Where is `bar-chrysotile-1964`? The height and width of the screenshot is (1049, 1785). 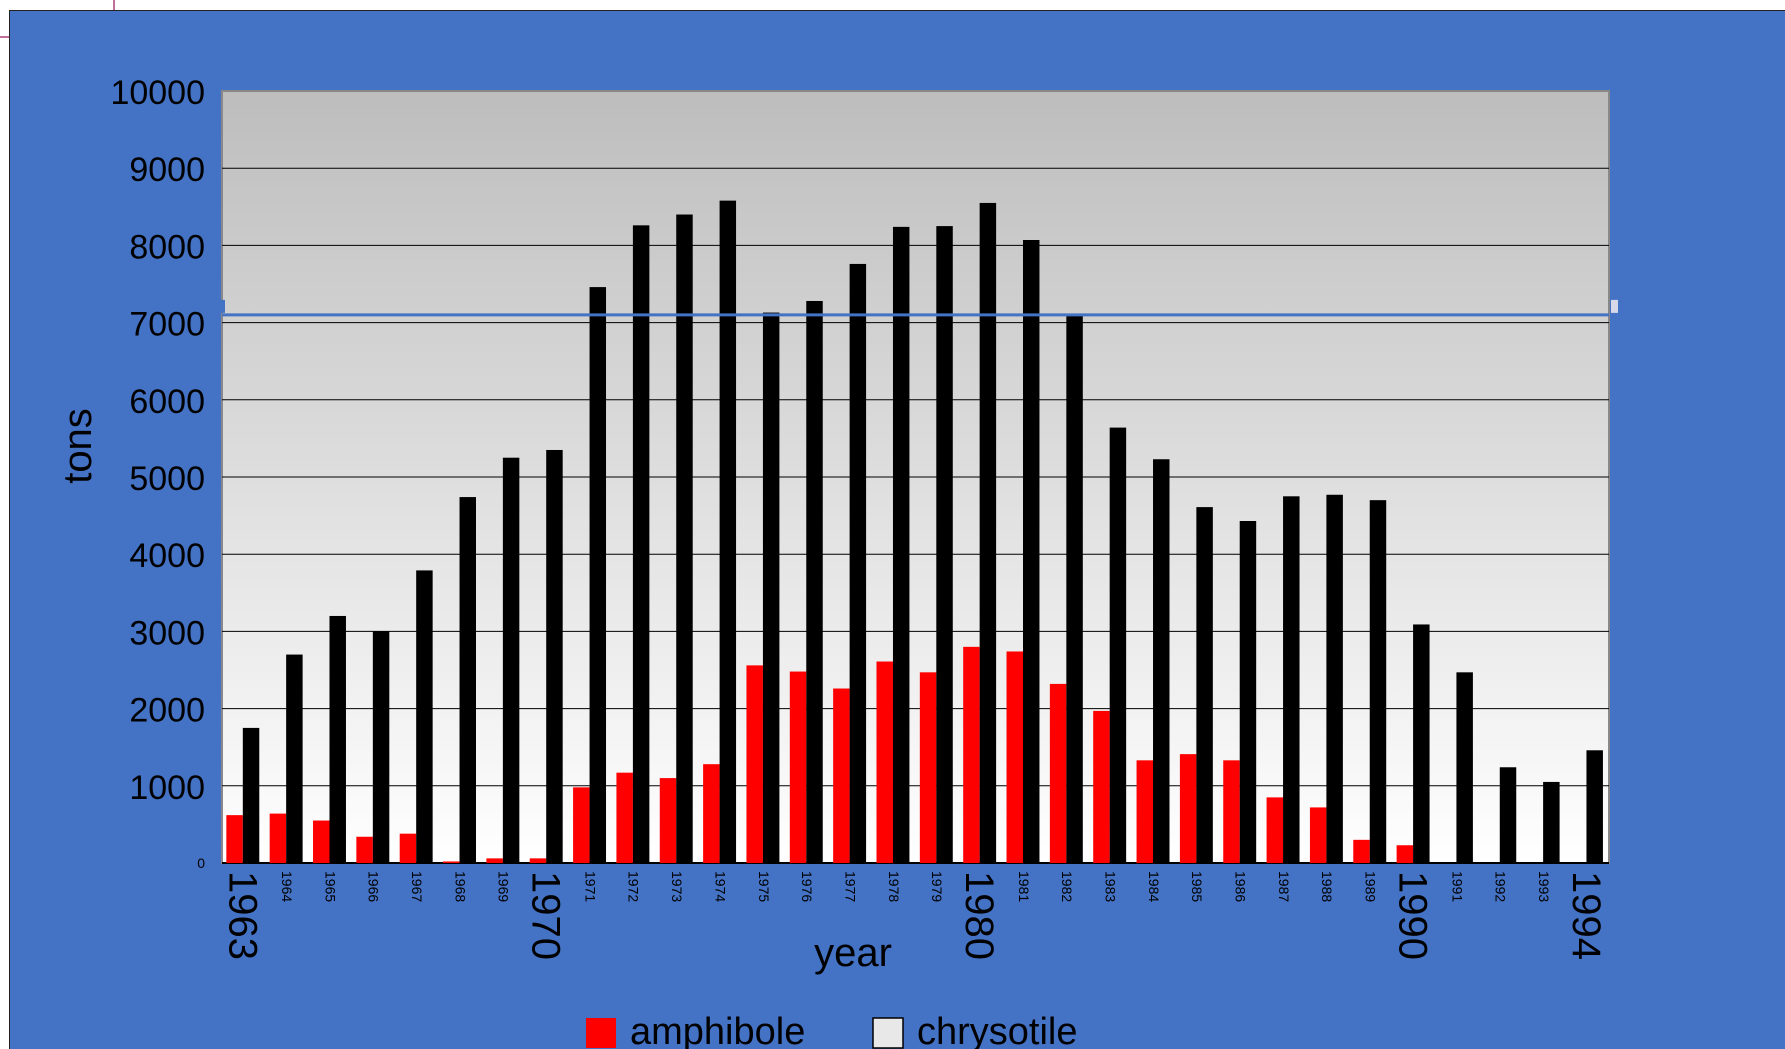
bar-chrysotile-1964 is located at coordinates (294, 758).